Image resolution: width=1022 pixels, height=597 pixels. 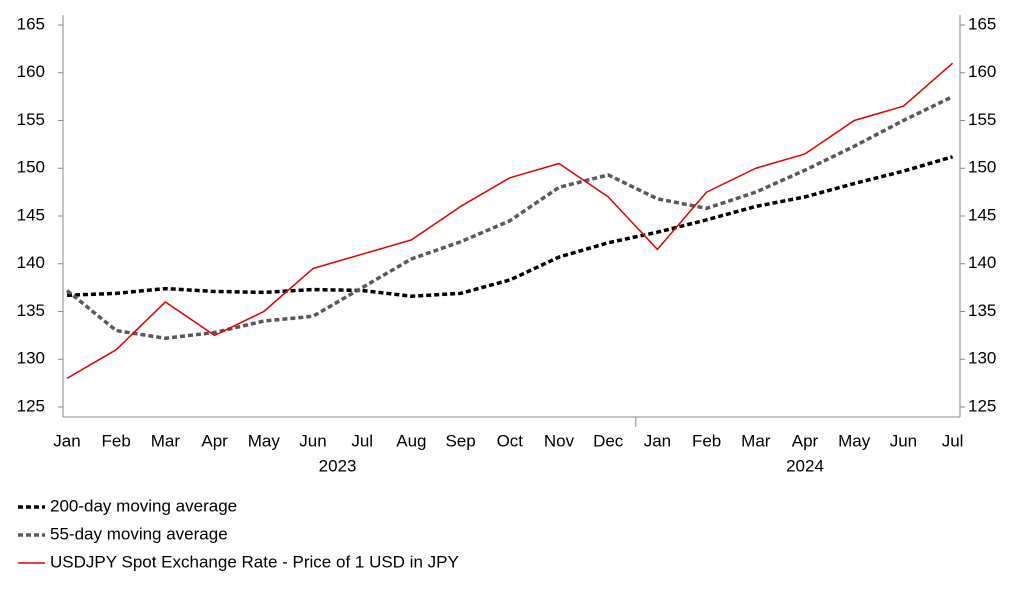 I want to click on y2-tick-label: 130, so click(x=982, y=358).